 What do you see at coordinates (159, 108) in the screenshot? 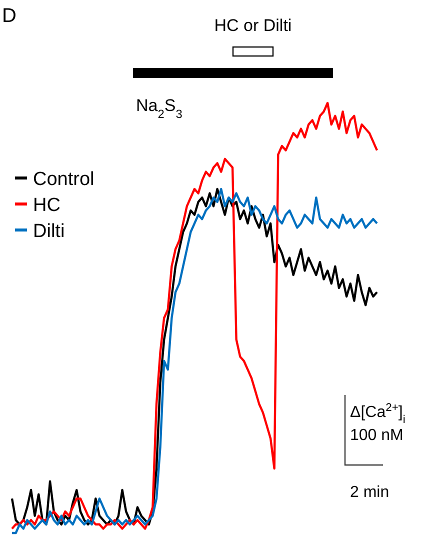
I see `annotation: Na$_{2}$S$_{3}$` at bounding box center [159, 108].